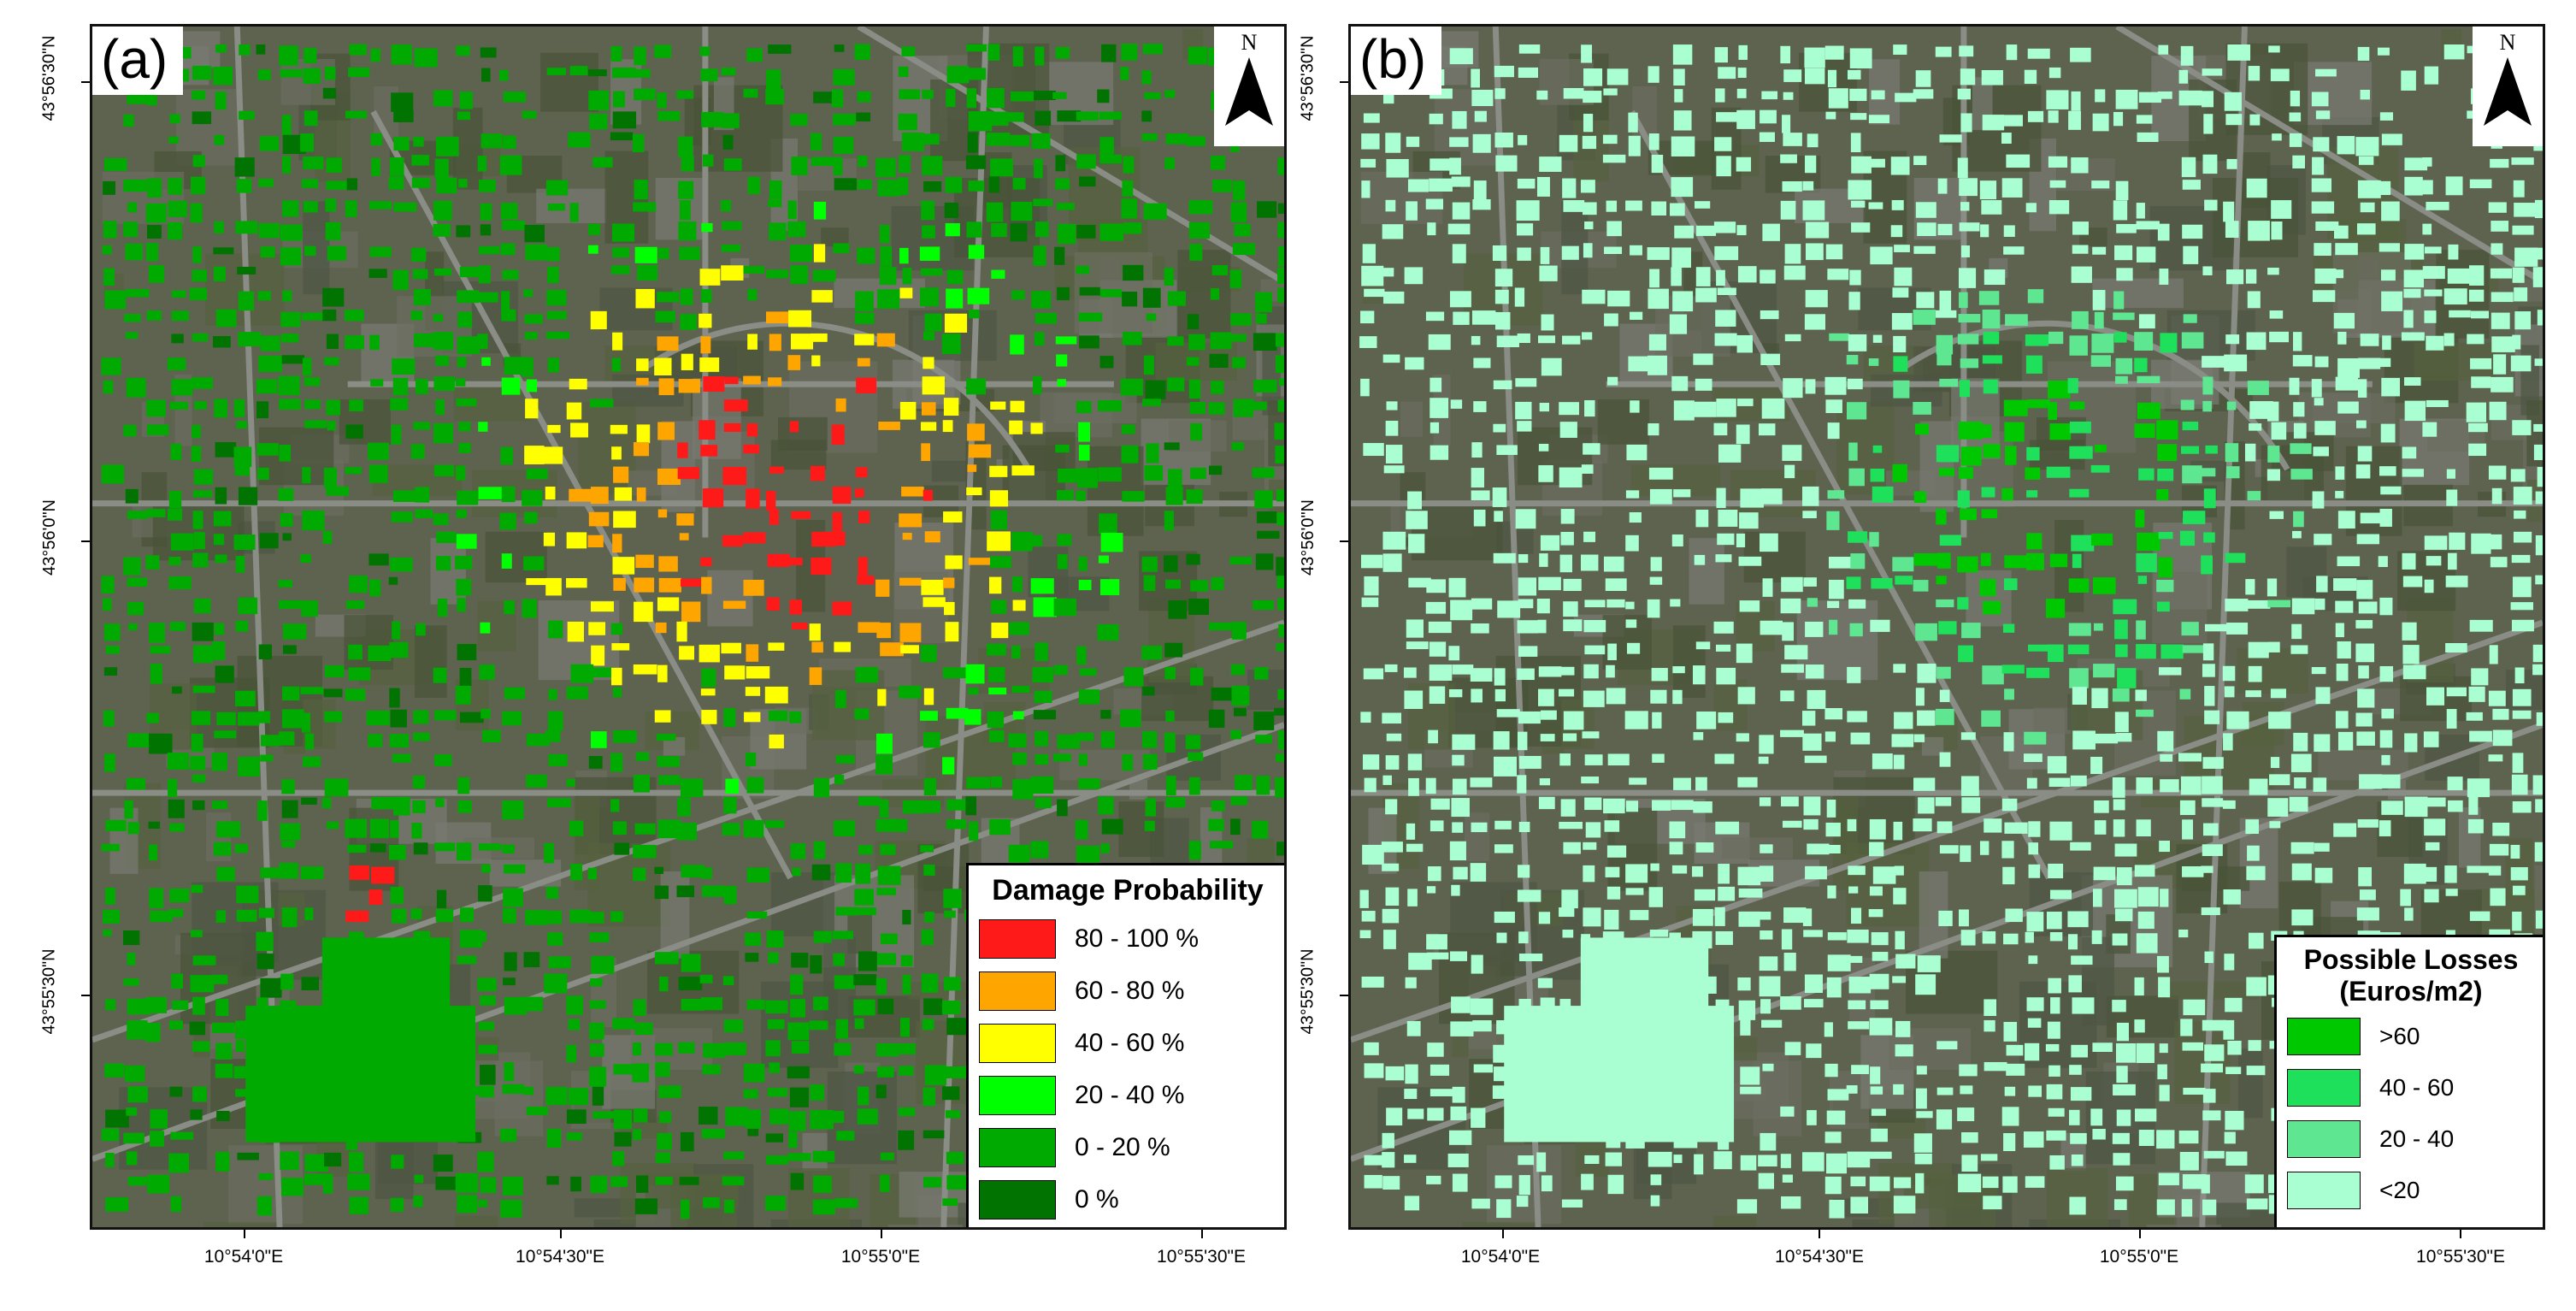  I want to click on lon-label-b-1: 10°54'0"E, so click(1501, 1257).